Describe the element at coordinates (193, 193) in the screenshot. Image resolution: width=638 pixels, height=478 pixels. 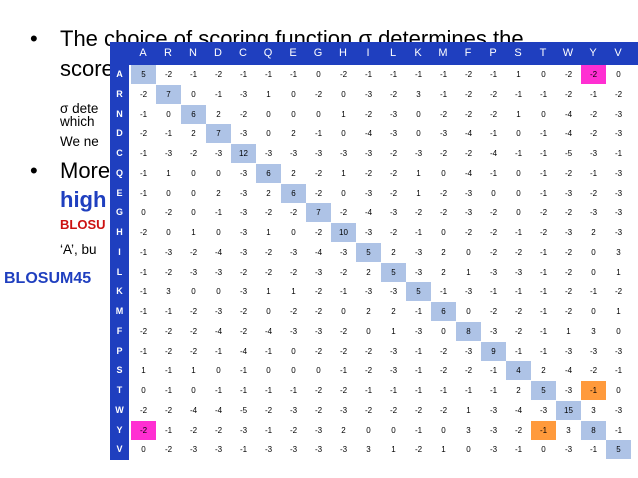
I see `matrix-cell-e-n: 0` at that location.